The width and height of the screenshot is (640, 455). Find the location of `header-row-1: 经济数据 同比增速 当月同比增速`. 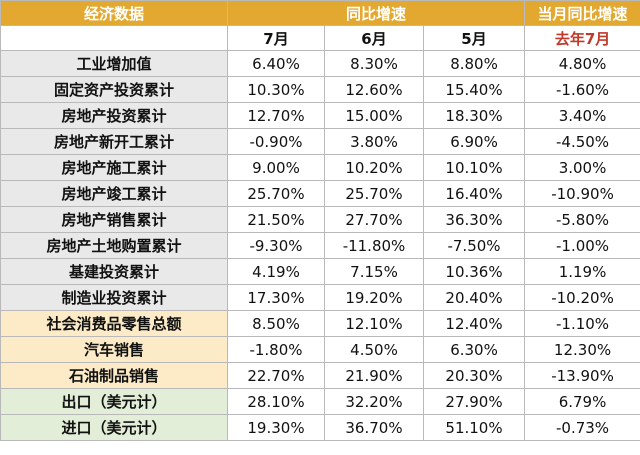

header-row-1: 经济数据 同比增速 当月同比增速 is located at coordinates (320, 13).